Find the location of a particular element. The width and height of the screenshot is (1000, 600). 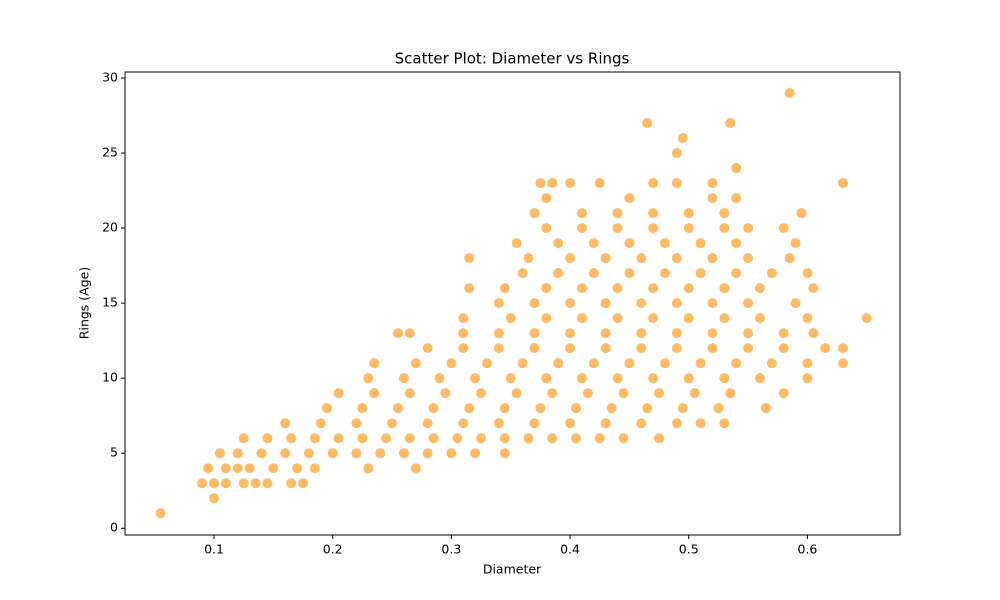

x-tick-label: 0.1 is located at coordinates (214, 549).